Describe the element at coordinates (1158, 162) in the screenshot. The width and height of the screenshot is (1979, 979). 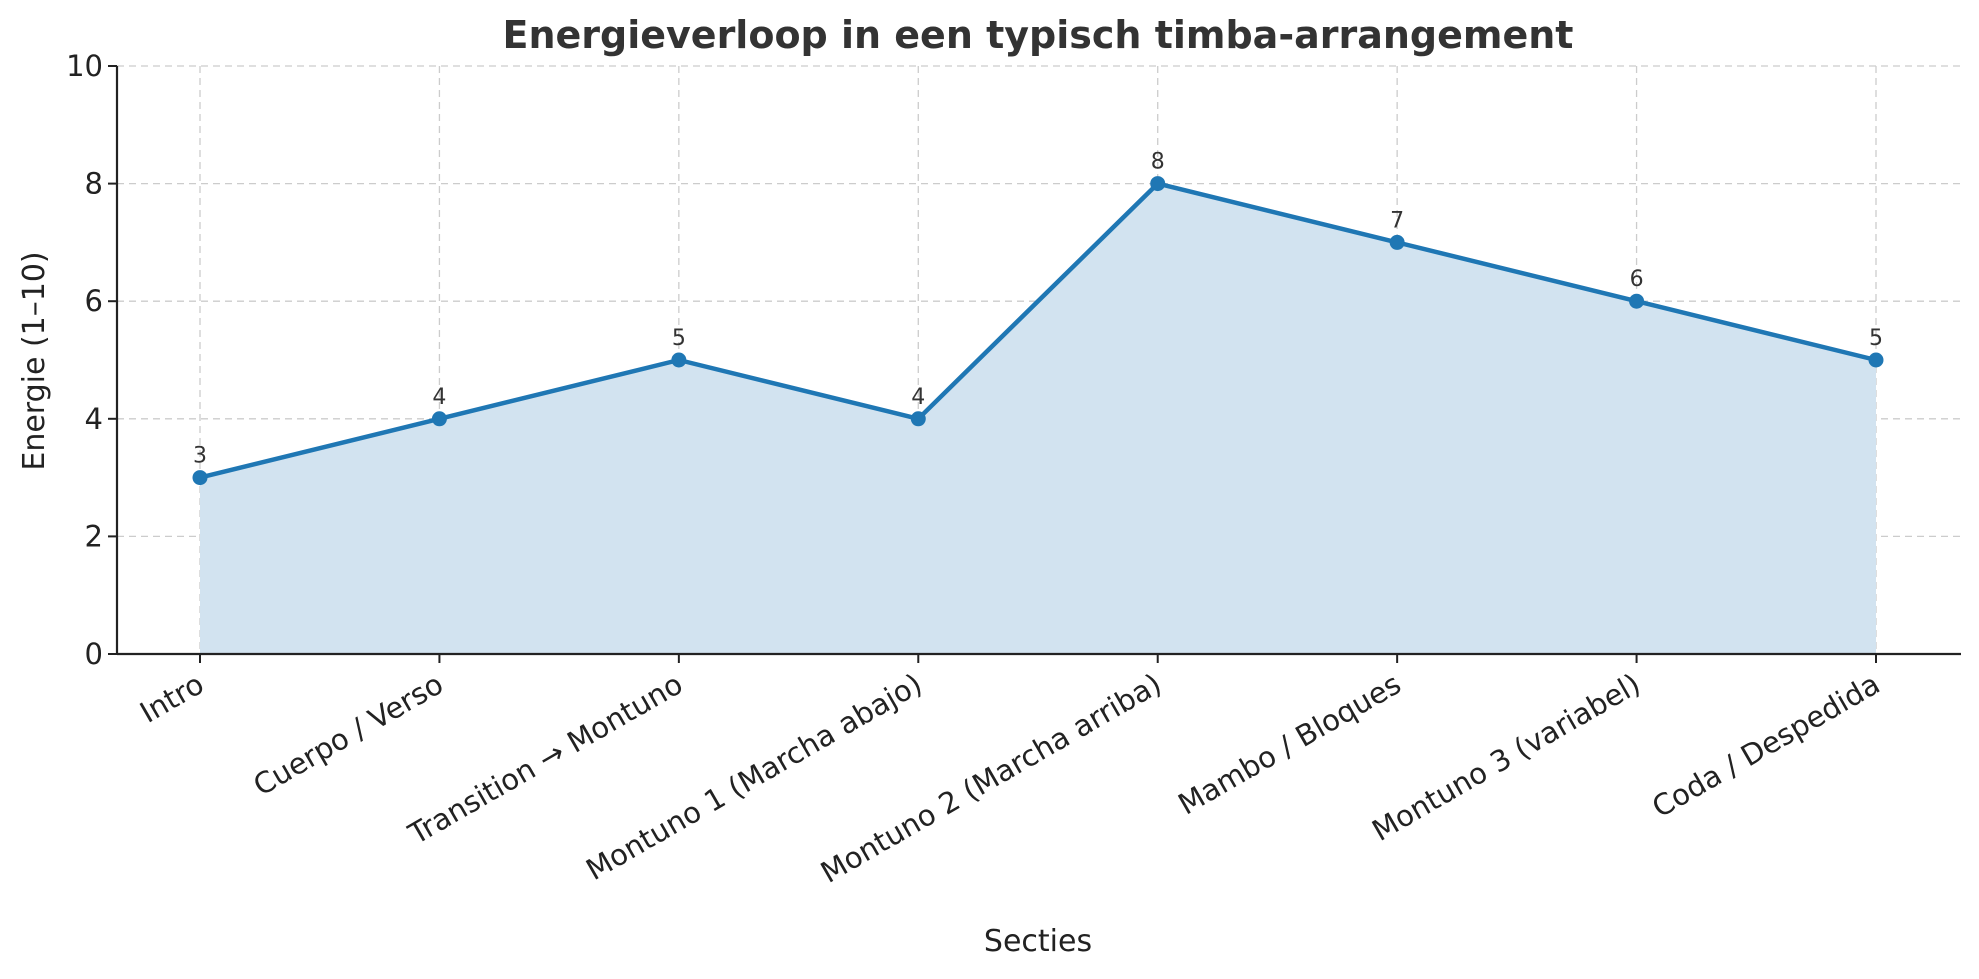
I see `data-label: 8` at that location.